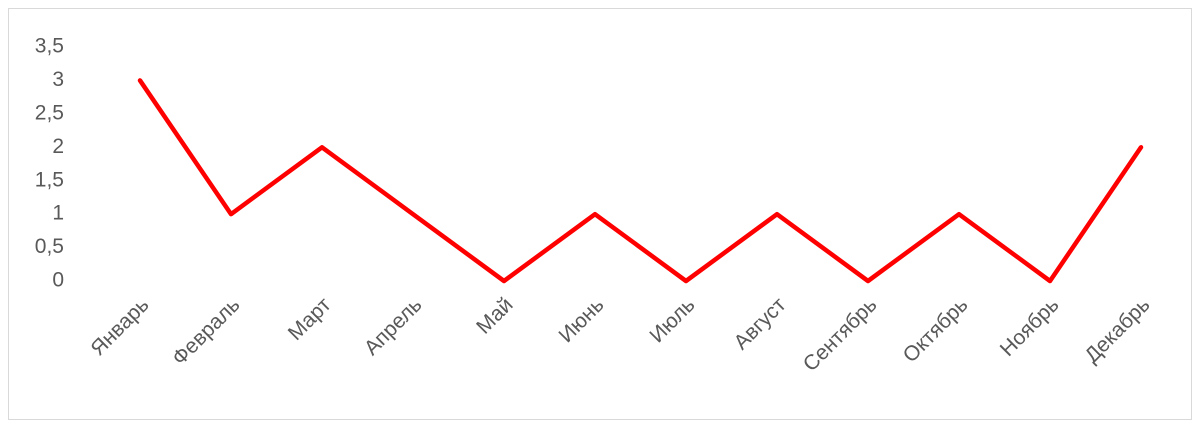  Describe the element at coordinates (49, 246) in the screenshot. I see `y-tick-label: 0,5` at that location.